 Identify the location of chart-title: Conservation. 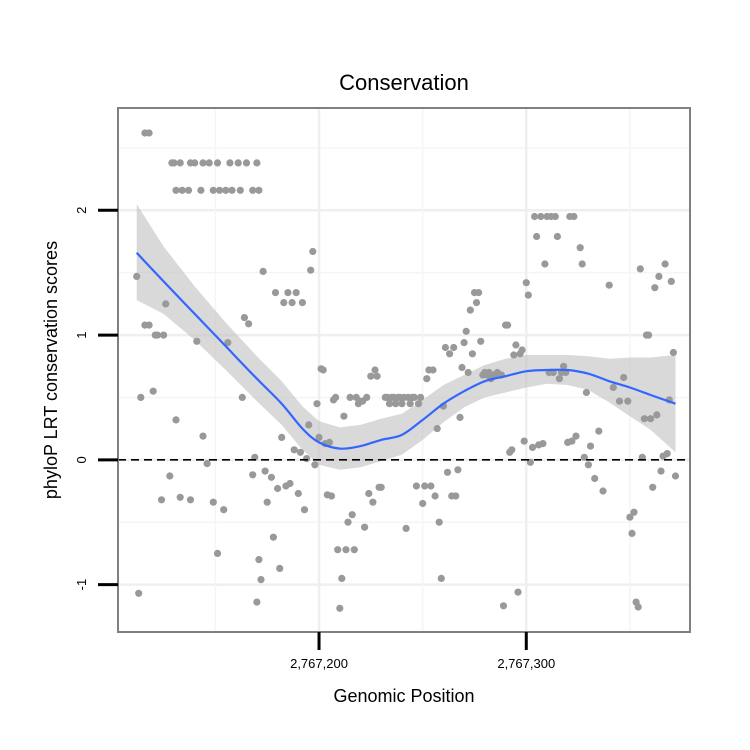
(404, 82).